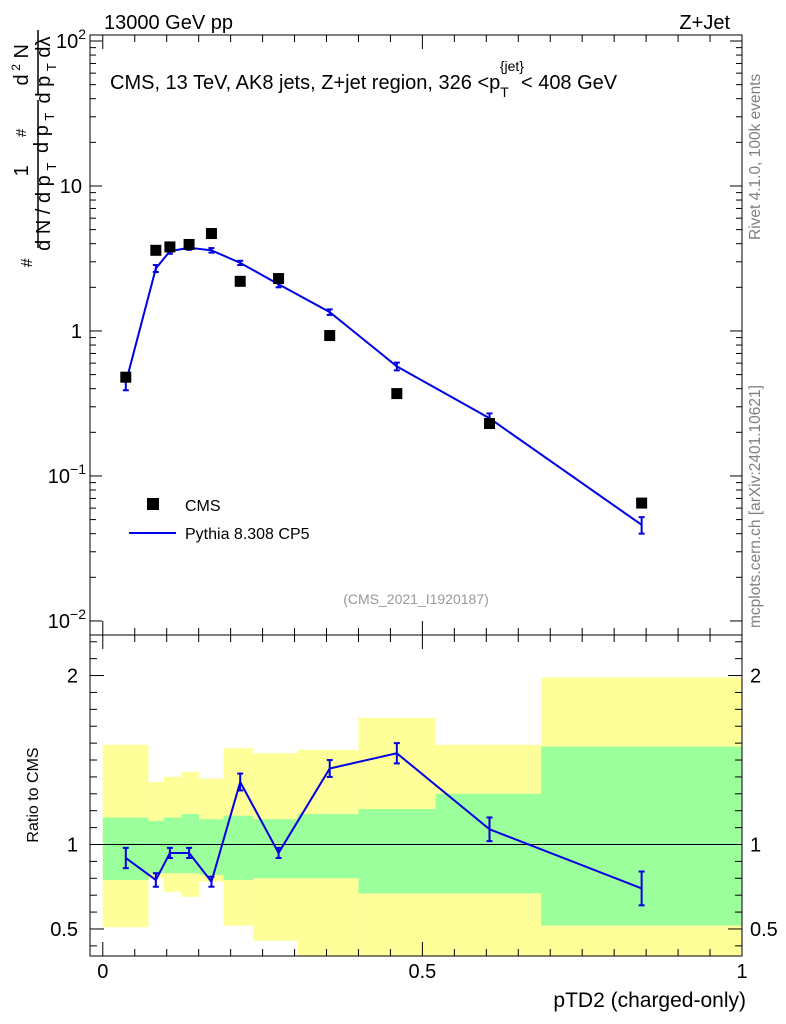  What do you see at coordinates (416, 599) in the screenshot?
I see `analysis-watermark: (CMS_2021_I1920187)` at bounding box center [416, 599].